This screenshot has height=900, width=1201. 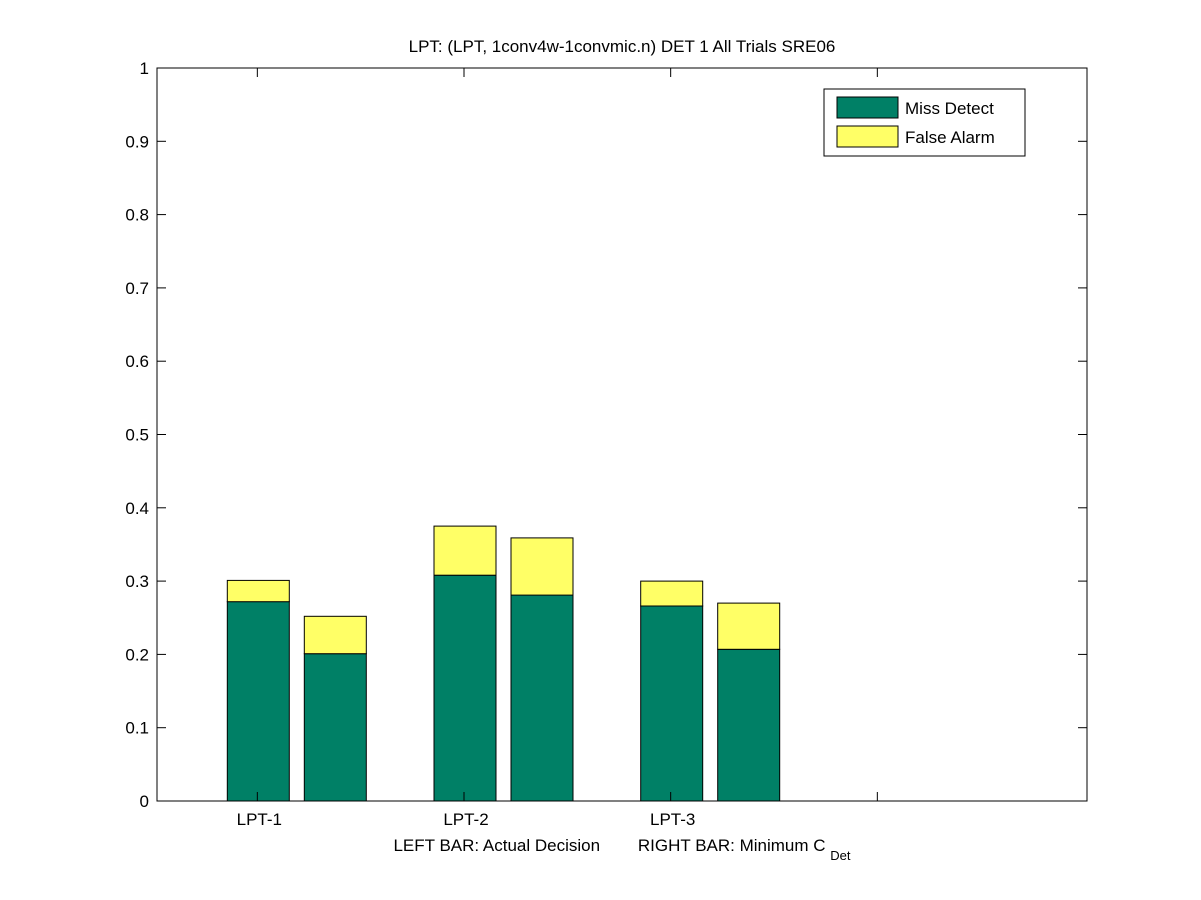 What do you see at coordinates (619, 845) in the screenshot?
I see `x-axis-label-gap` at bounding box center [619, 845].